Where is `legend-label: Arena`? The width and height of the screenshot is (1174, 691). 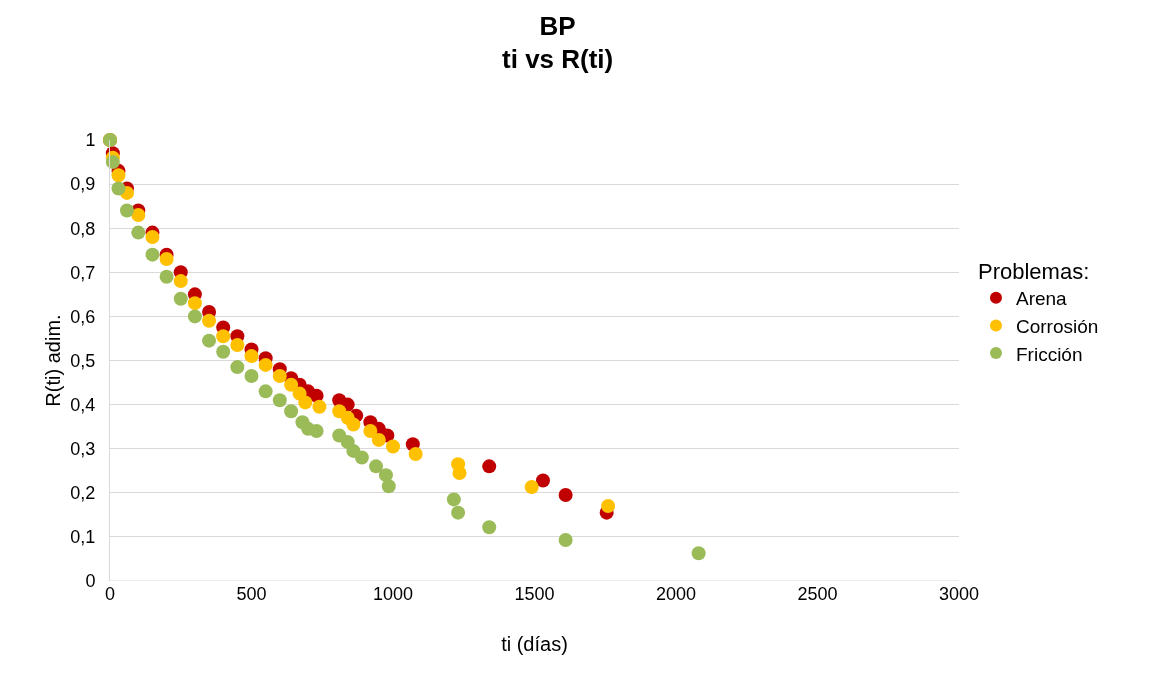
legend-label: Arena is located at coordinates (1041, 299).